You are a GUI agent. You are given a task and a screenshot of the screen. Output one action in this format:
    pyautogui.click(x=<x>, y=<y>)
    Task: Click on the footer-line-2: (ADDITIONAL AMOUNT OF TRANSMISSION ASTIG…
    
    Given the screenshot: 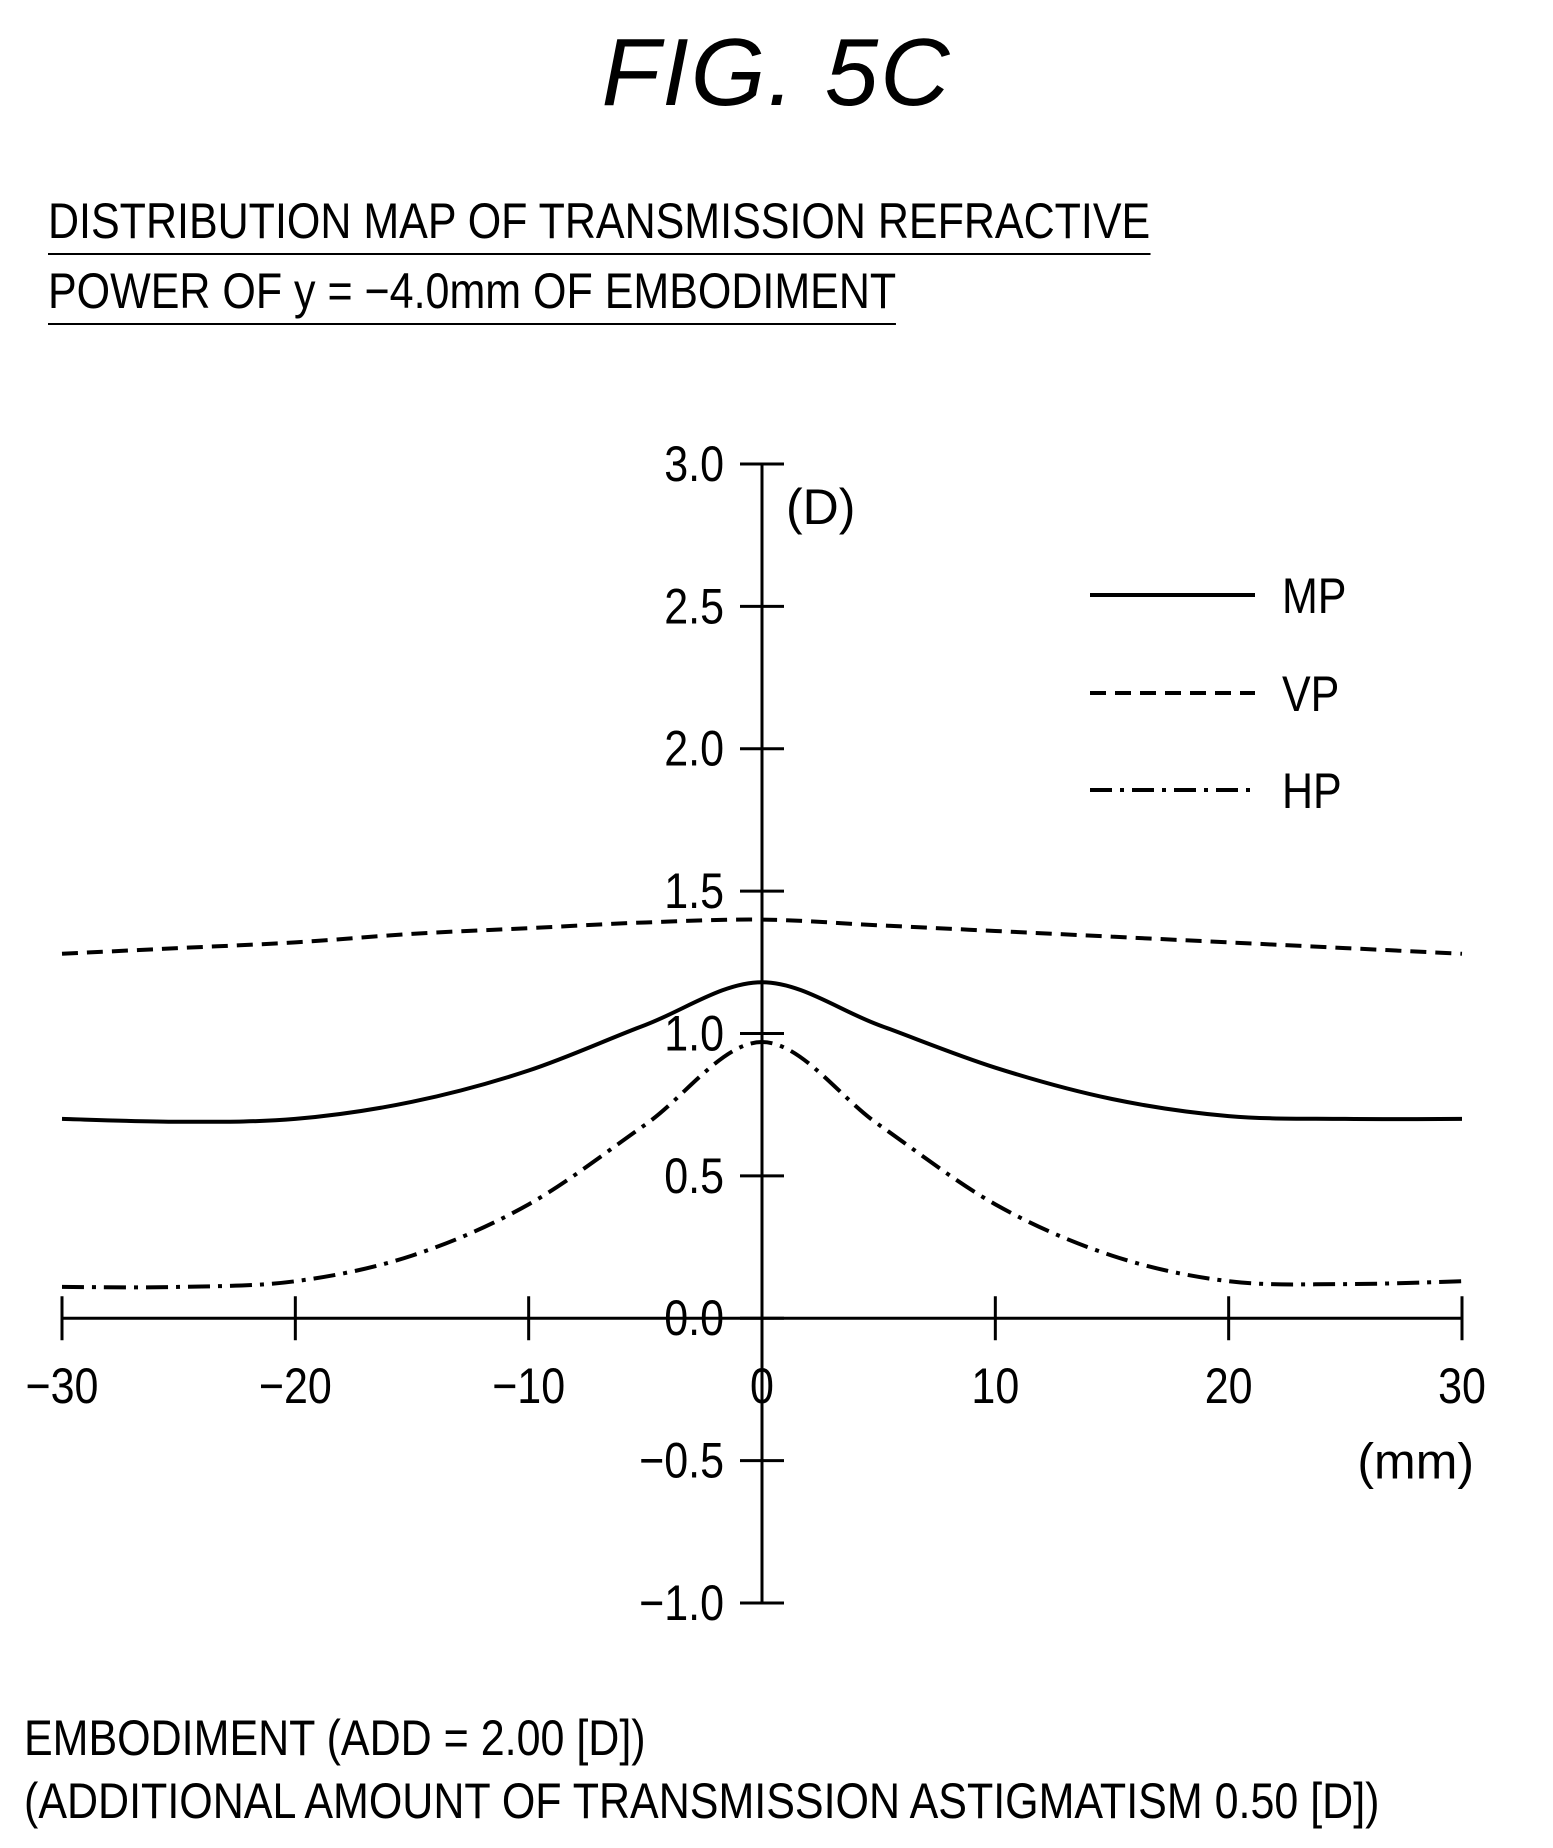 What is the action you would take?
    pyautogui.click(x=702, y=1801)
    